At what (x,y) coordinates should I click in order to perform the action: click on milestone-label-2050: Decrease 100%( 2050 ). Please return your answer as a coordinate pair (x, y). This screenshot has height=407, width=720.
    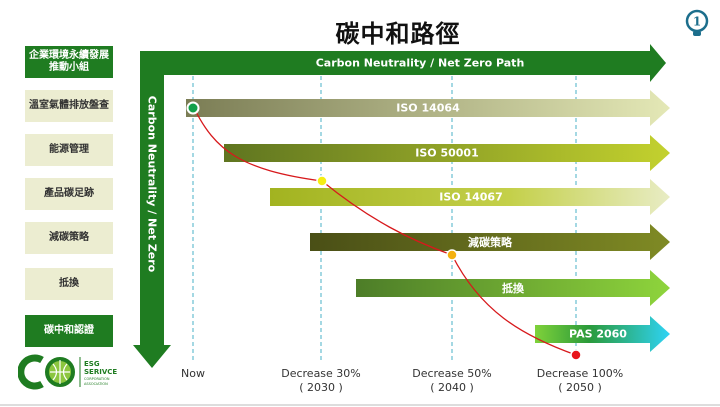
    Looking at the image, I should click on (580, 380).